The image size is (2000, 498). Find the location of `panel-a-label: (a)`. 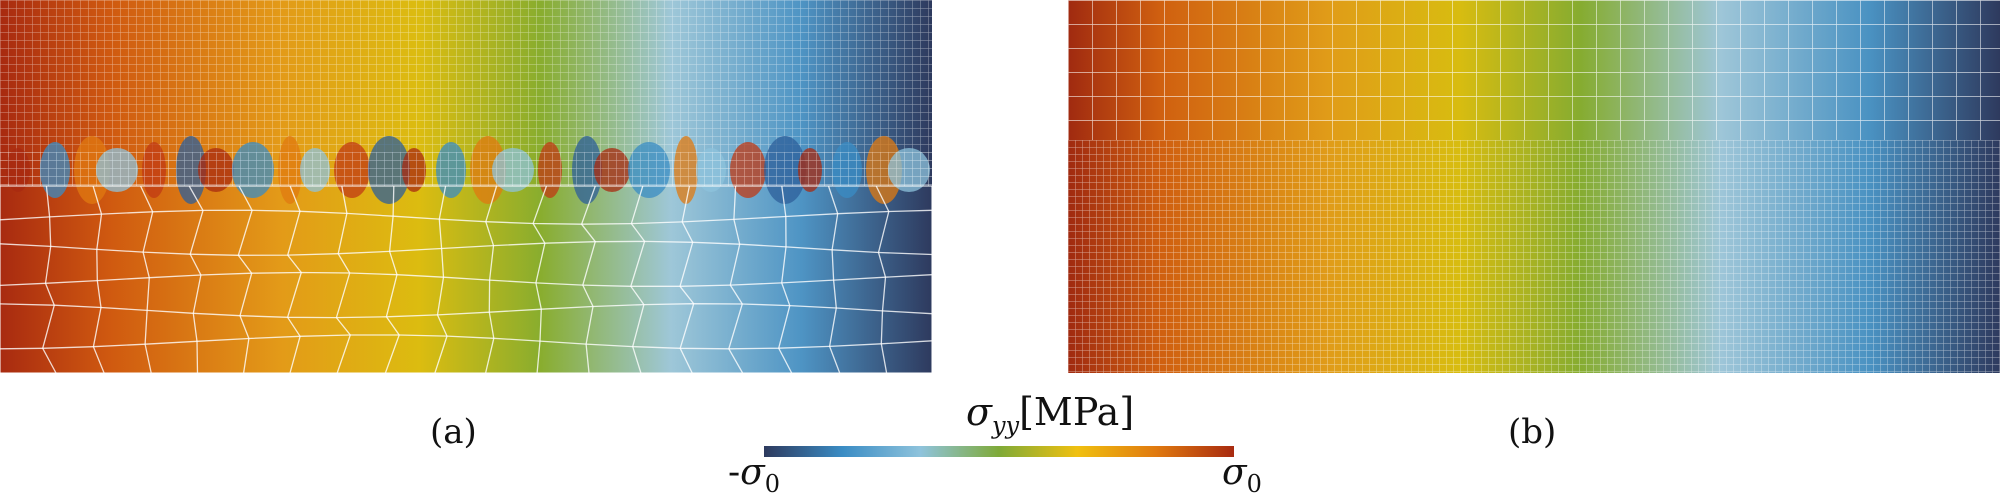

panel-a-label: (a) is located at coordinates (453, 432).